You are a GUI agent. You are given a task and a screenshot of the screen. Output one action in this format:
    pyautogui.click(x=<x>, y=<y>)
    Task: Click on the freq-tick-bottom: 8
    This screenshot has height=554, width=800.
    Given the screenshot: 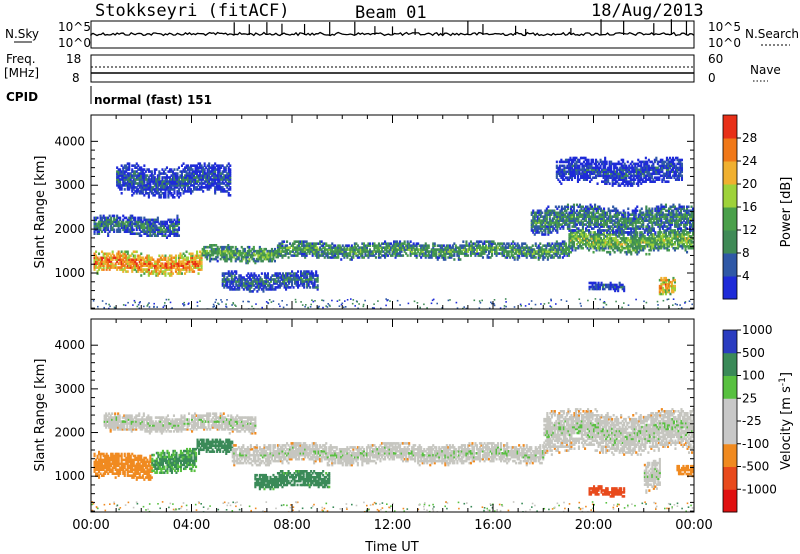 What is the action you would take?
    pyautogui.click(x=76, y=78)
    